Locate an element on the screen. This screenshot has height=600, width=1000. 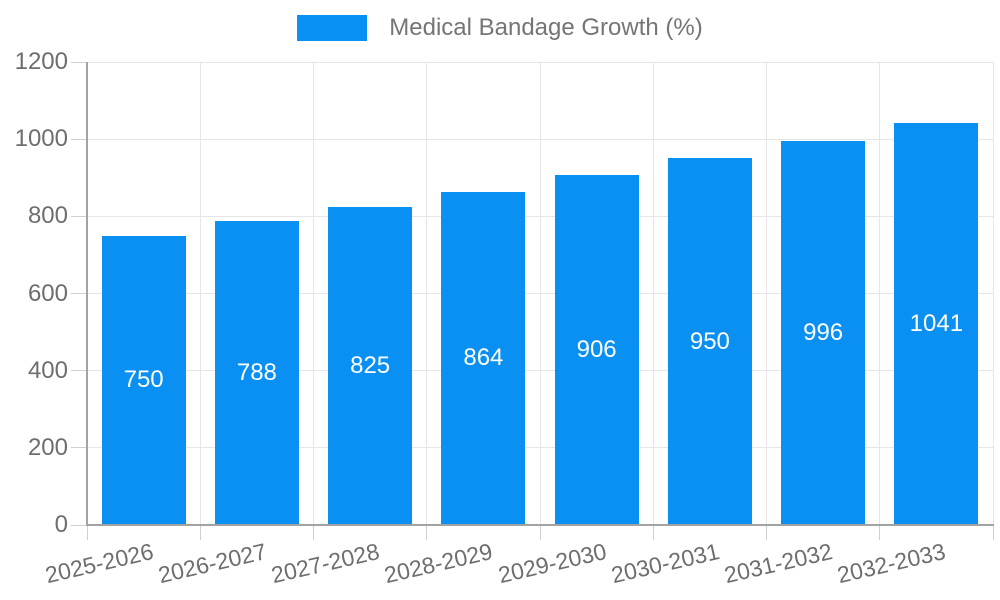
x-axis-tick-label: 2030-2031 is located at coordinates (665, 563).